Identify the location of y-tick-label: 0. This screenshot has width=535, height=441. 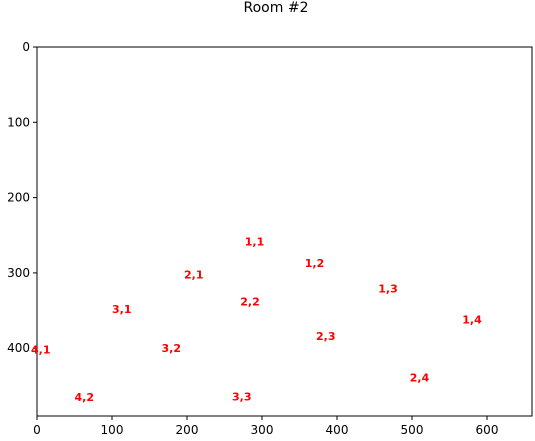
(26, 47).